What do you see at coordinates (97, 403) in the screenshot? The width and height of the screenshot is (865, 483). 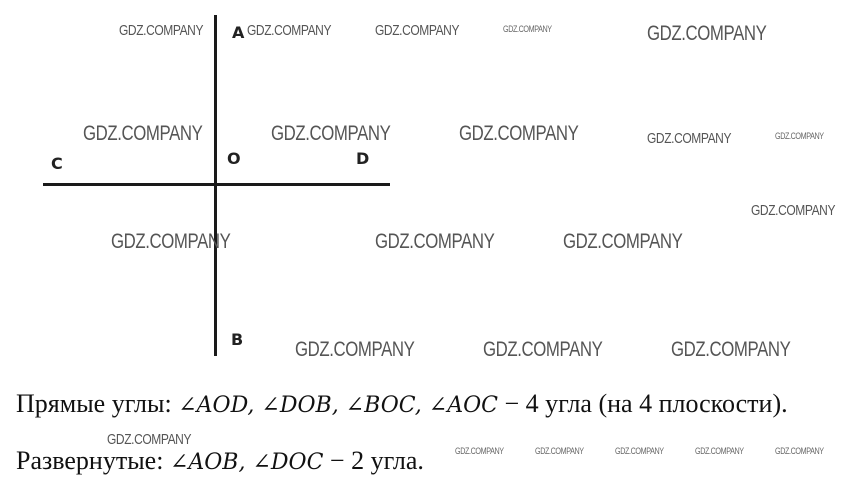 I see `right-angles-prefix: Прямые углы:` at bounding box center [97, 403].